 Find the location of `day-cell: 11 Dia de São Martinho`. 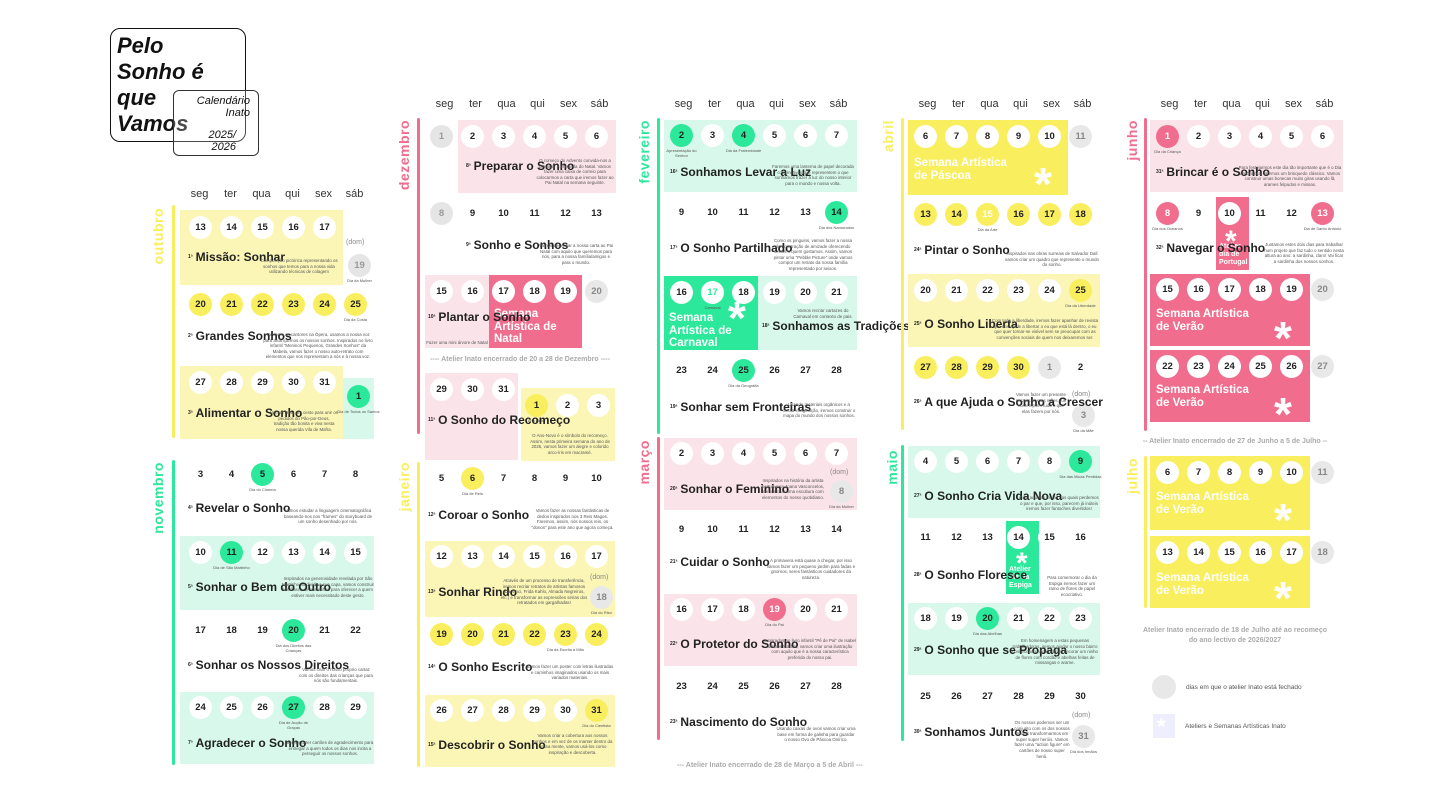

day-cell: 11 Dia de São Martinho is located at coordinates (231, 555).